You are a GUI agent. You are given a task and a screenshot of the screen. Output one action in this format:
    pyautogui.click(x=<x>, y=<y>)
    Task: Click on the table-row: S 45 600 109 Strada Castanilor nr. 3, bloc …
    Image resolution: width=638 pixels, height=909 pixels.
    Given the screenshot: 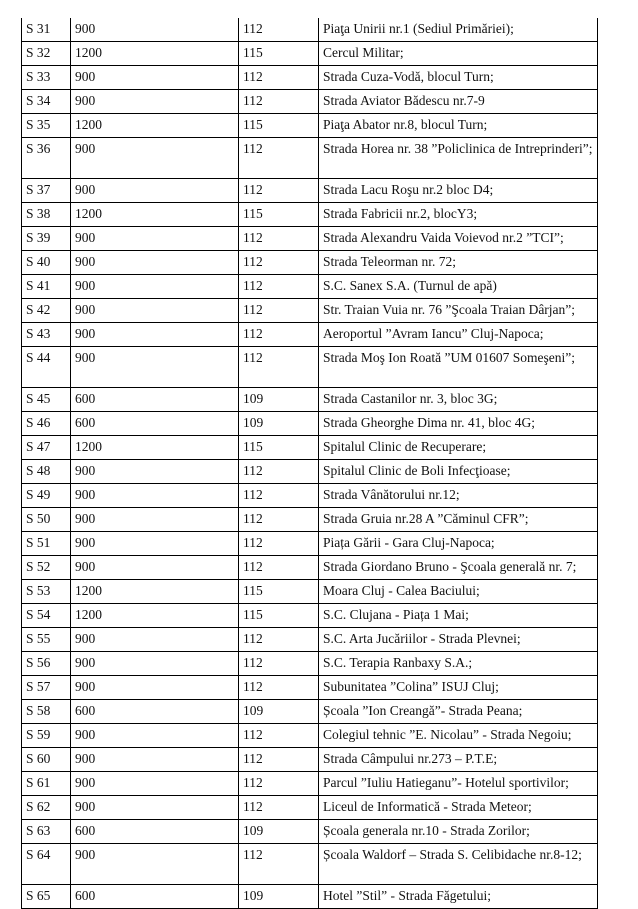 What is the action you would take?
    pyautogui.click(x=309, y=399)
    